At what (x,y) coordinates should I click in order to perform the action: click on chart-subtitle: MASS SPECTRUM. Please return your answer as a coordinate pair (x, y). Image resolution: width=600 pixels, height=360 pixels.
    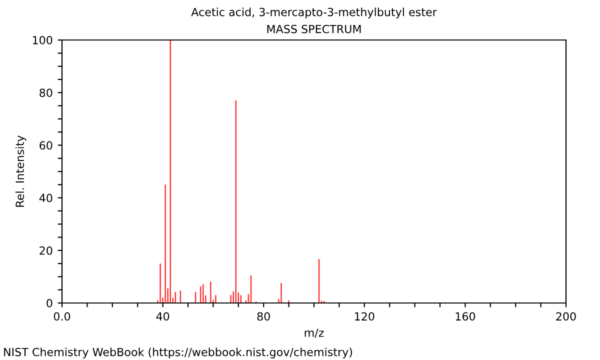
    Looking at the image, I should click on (314, 29).